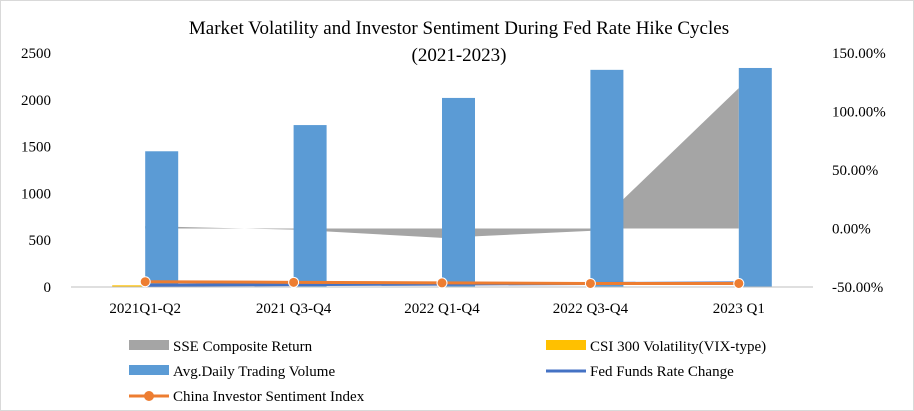  Describe the element at coordinates (855, 171) in the screenshot. I see `right-tick-label: 50.00%` at that location.